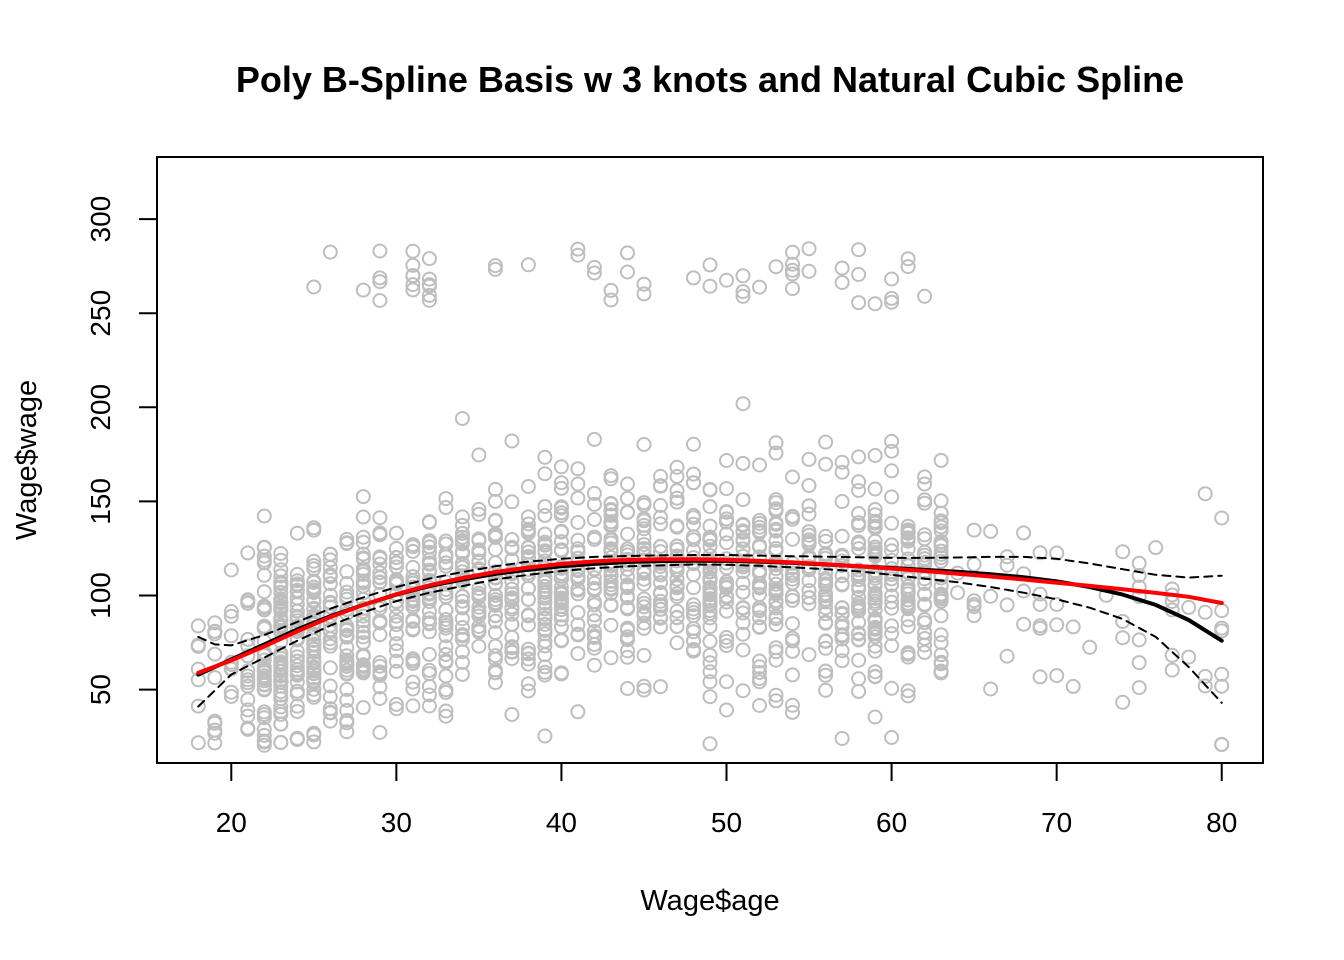  I want to click on x-tick-label: 60, so click(891, 822).